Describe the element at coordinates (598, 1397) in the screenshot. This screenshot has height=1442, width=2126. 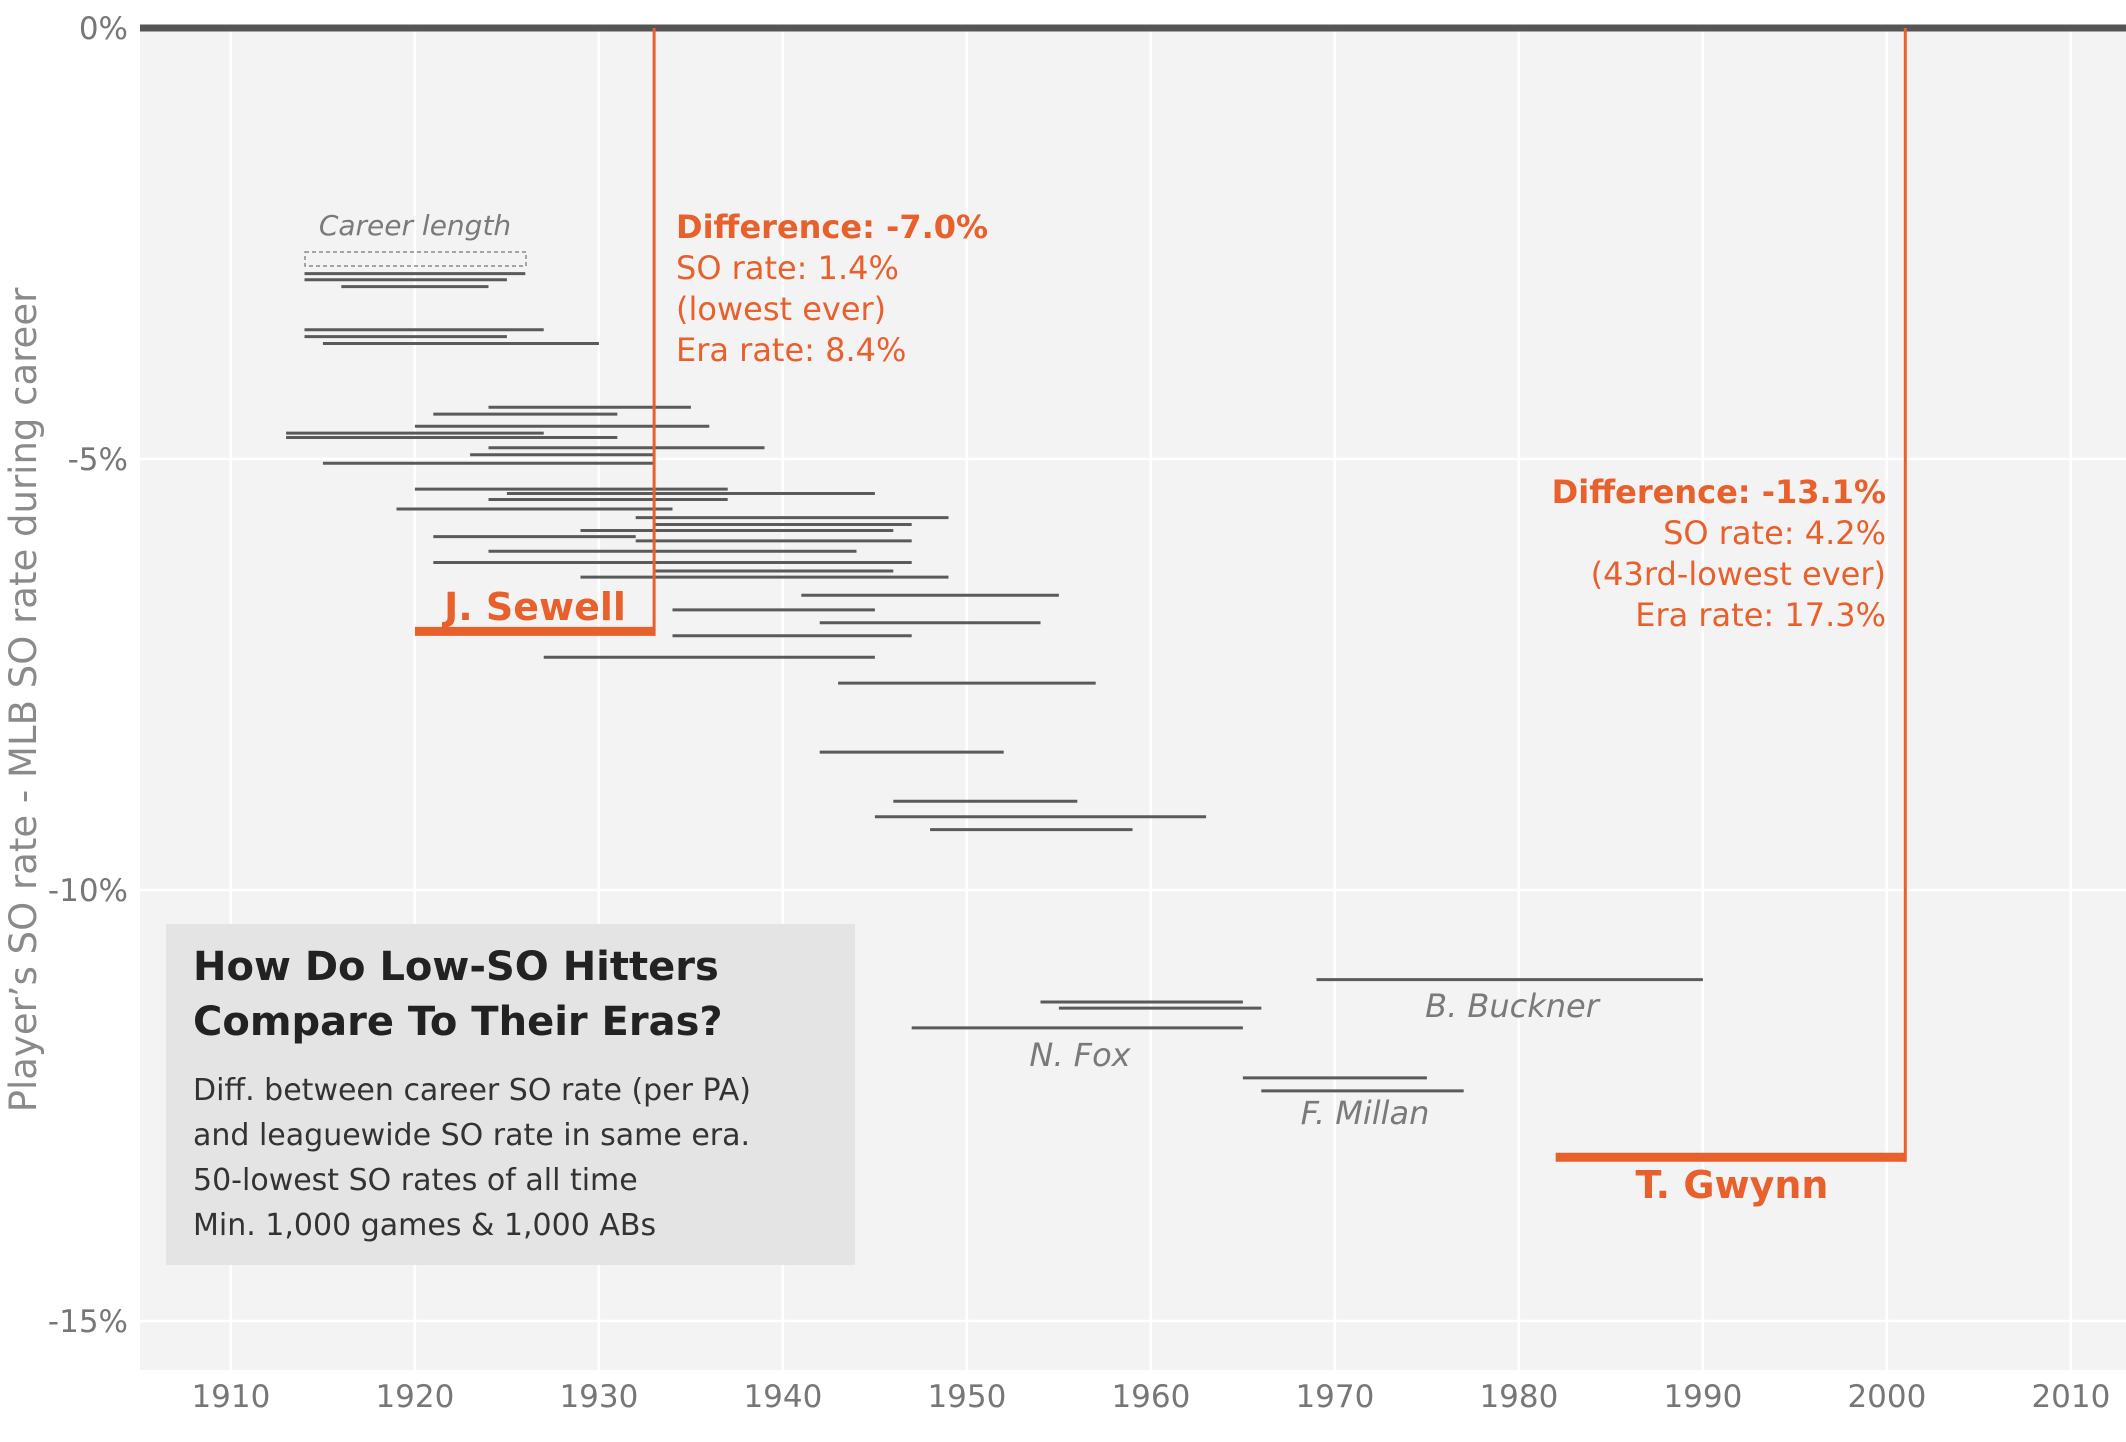
I see `x-tick-label: 1930` at that location.